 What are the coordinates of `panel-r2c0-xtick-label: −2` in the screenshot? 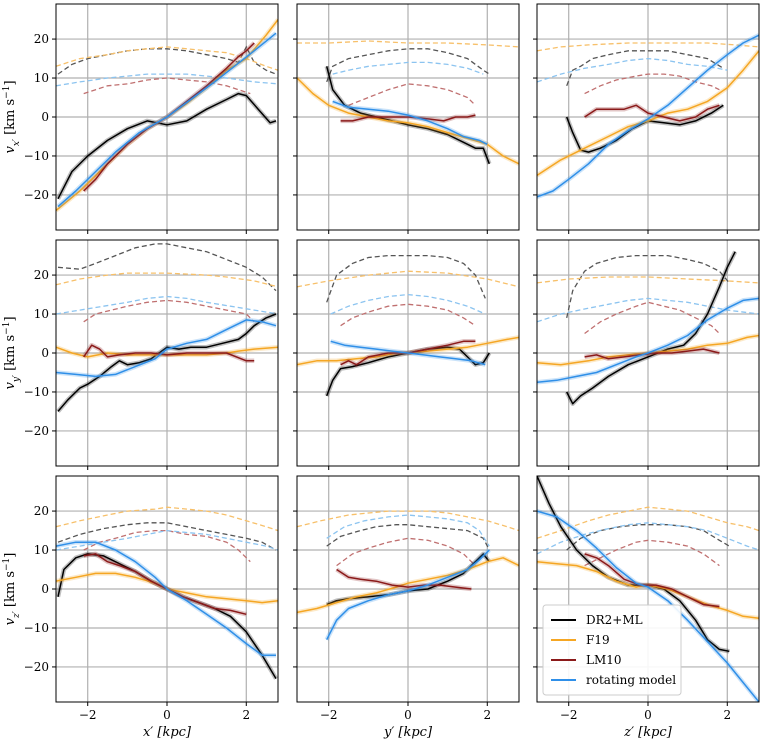 It's located at (88, 715).